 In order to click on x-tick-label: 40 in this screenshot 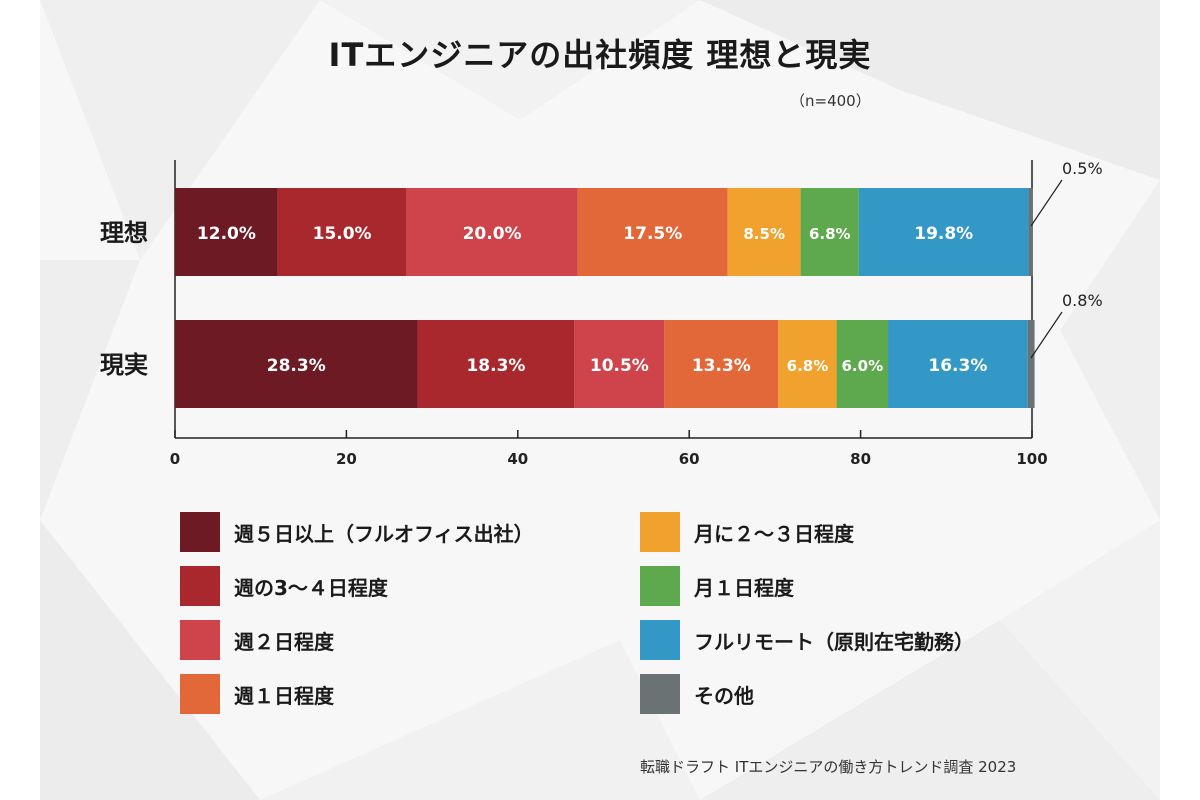, I will do `click(517, 459)`.